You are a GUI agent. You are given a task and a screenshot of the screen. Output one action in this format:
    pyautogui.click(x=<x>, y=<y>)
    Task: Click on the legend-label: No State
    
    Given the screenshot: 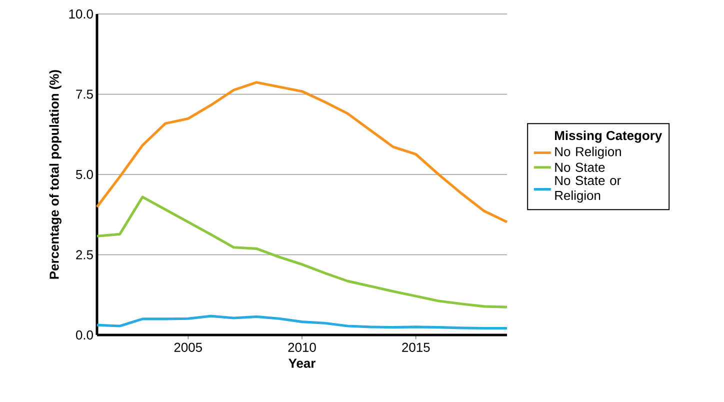 What is the action you would take?
    pyautogui.click(x=580, y=167)
    